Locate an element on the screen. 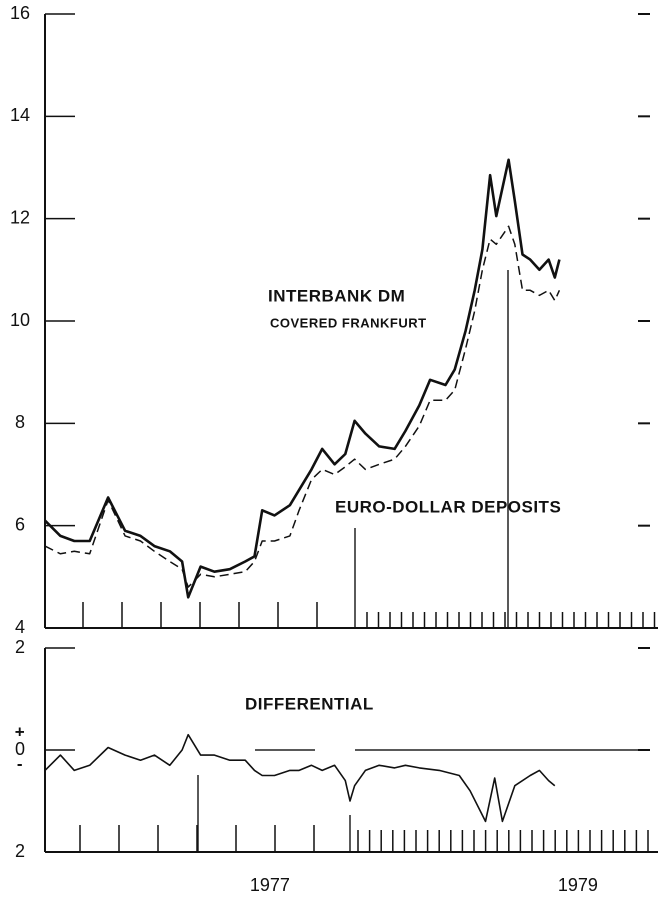  y-tick-label: 6 is located at coordinates (20, 524).